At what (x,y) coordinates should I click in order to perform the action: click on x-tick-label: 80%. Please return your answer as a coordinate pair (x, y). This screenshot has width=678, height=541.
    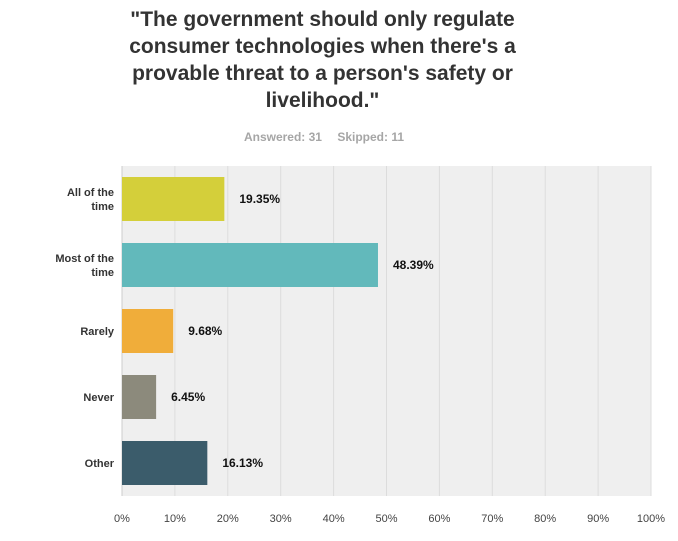
    Looking at the image, I should click on (545, 519).